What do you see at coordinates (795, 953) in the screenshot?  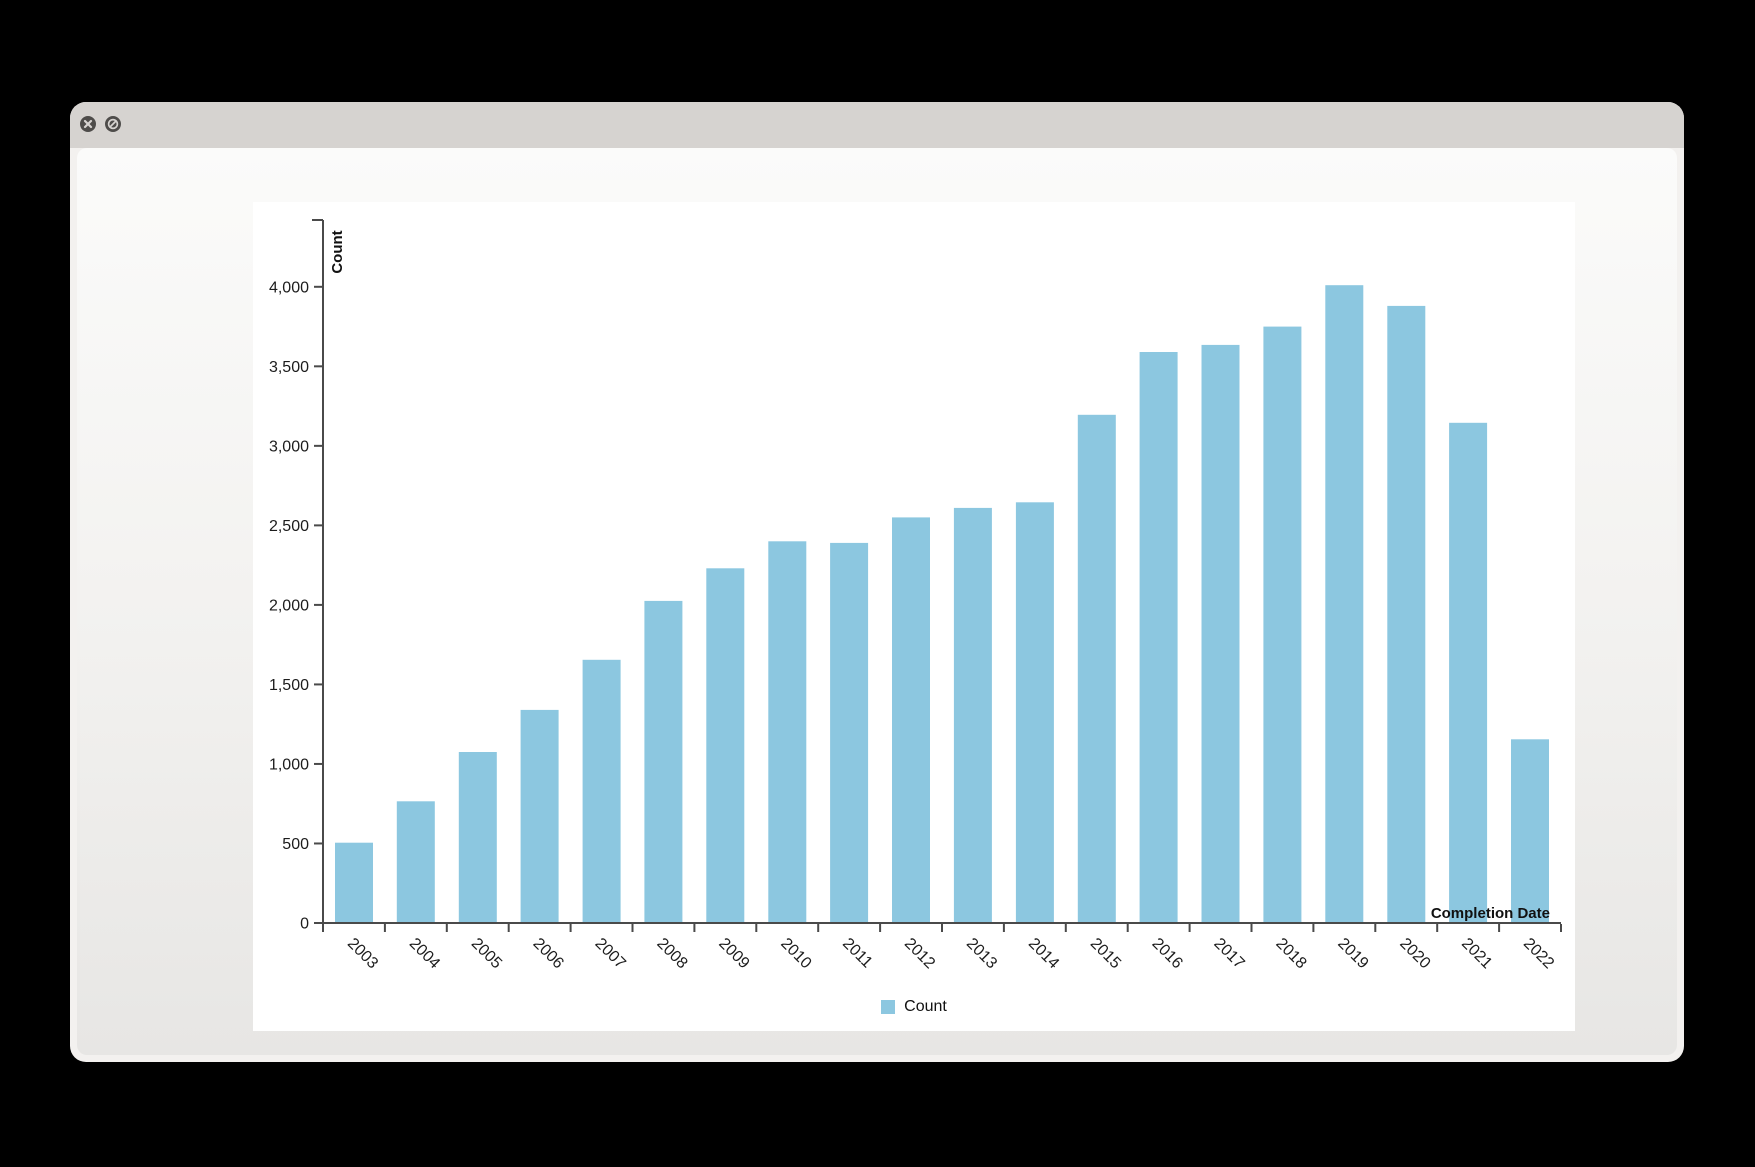 I see `x-tick-label-2010: 2010` at bounding box center [795, 953].